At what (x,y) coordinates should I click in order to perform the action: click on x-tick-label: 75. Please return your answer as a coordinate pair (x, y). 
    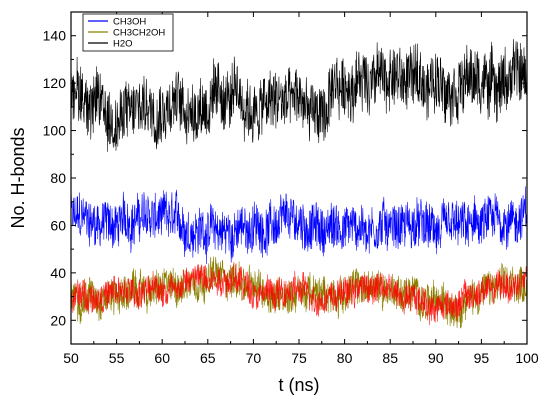
    Looking at the image, I should click on (299, 358).